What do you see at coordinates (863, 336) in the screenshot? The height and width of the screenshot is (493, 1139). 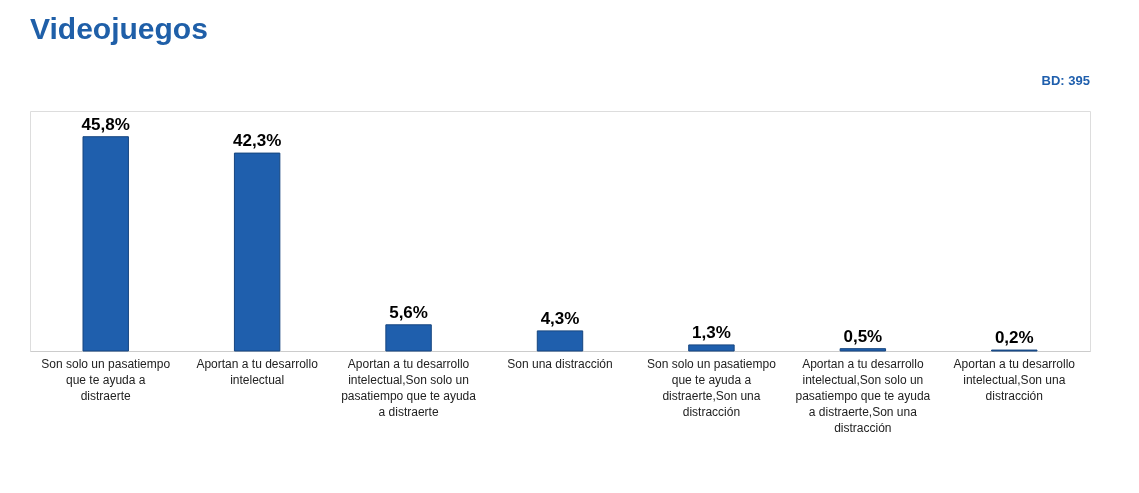 I see `data-label: 0,5%` at bounding box center [863, 336].